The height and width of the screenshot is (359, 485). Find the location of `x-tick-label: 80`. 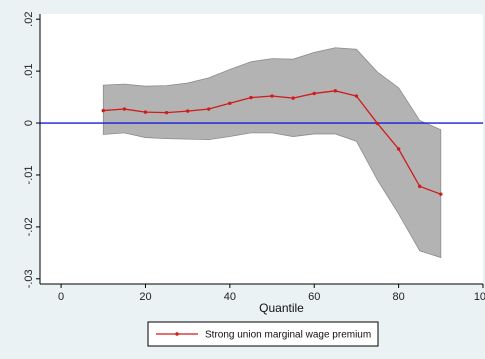

x-tick-label: 80 is located at coordinates (398, 297).